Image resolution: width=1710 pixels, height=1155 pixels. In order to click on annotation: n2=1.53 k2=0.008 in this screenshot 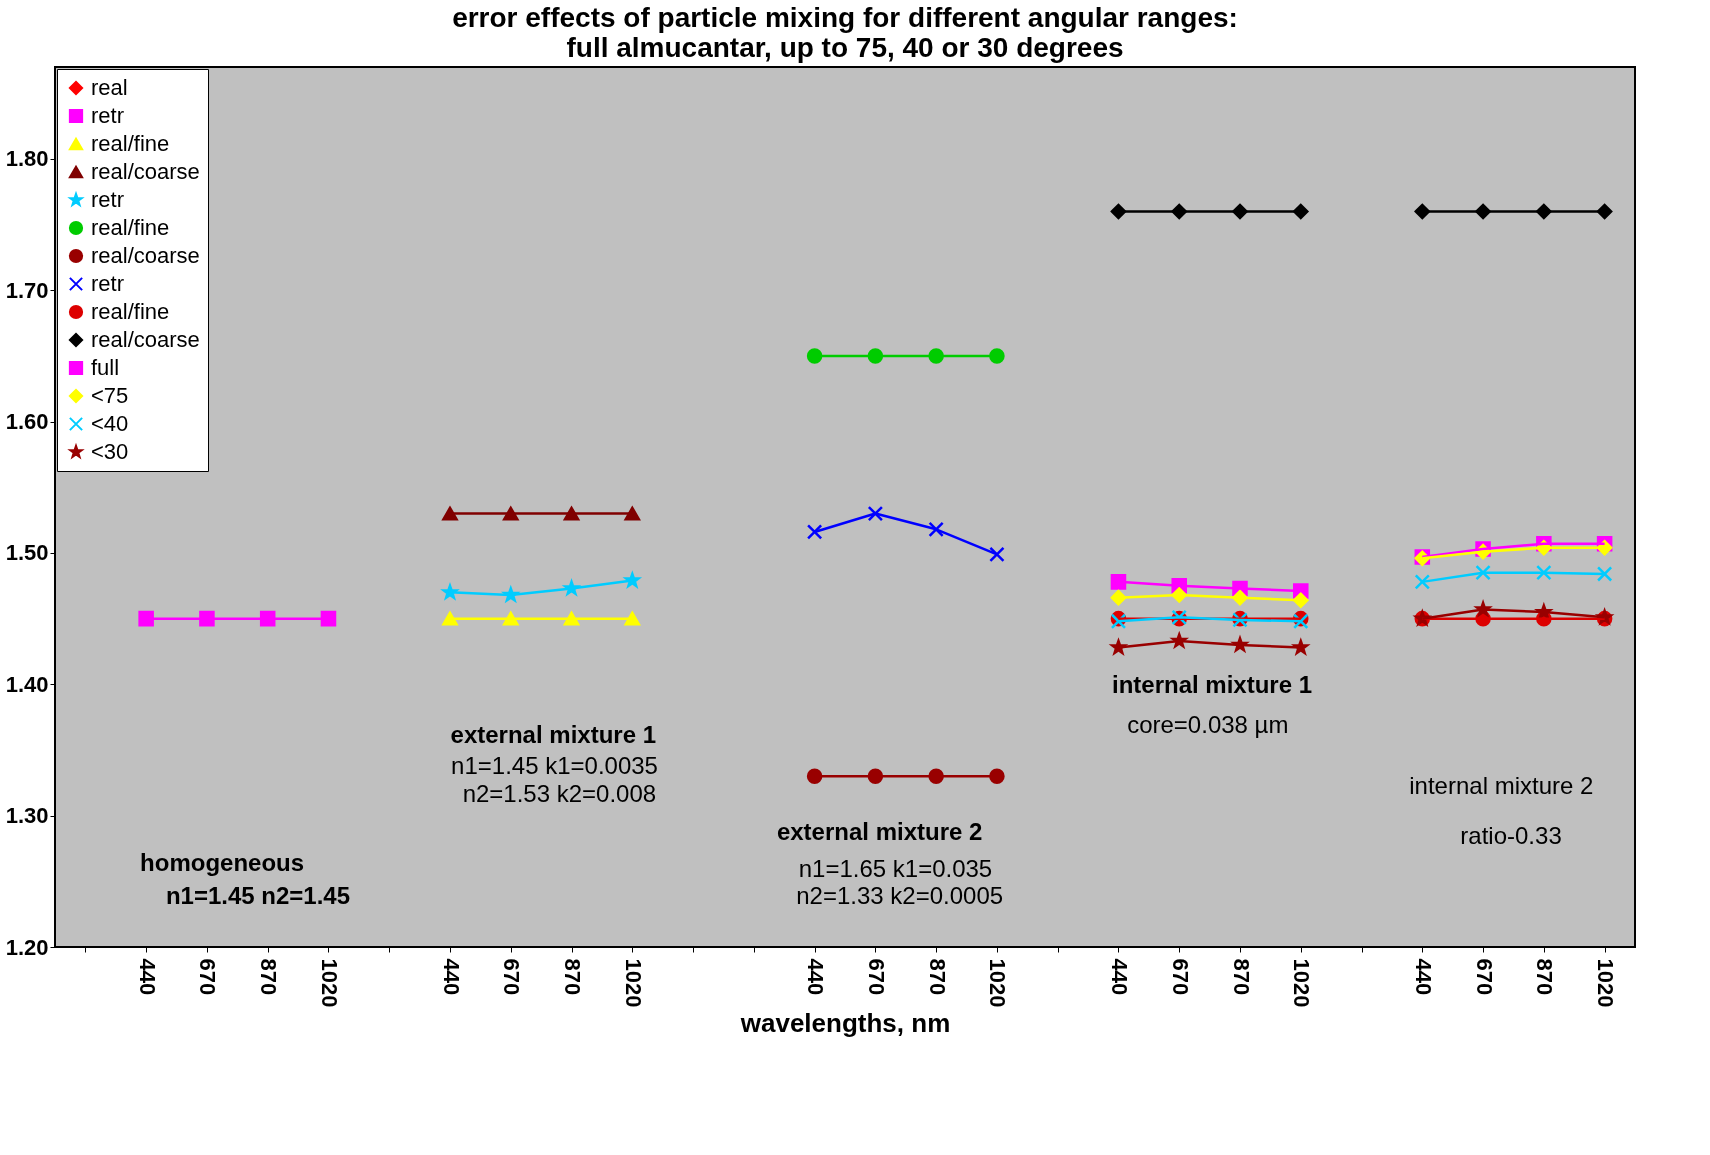, I will do `click(559, 793)`.